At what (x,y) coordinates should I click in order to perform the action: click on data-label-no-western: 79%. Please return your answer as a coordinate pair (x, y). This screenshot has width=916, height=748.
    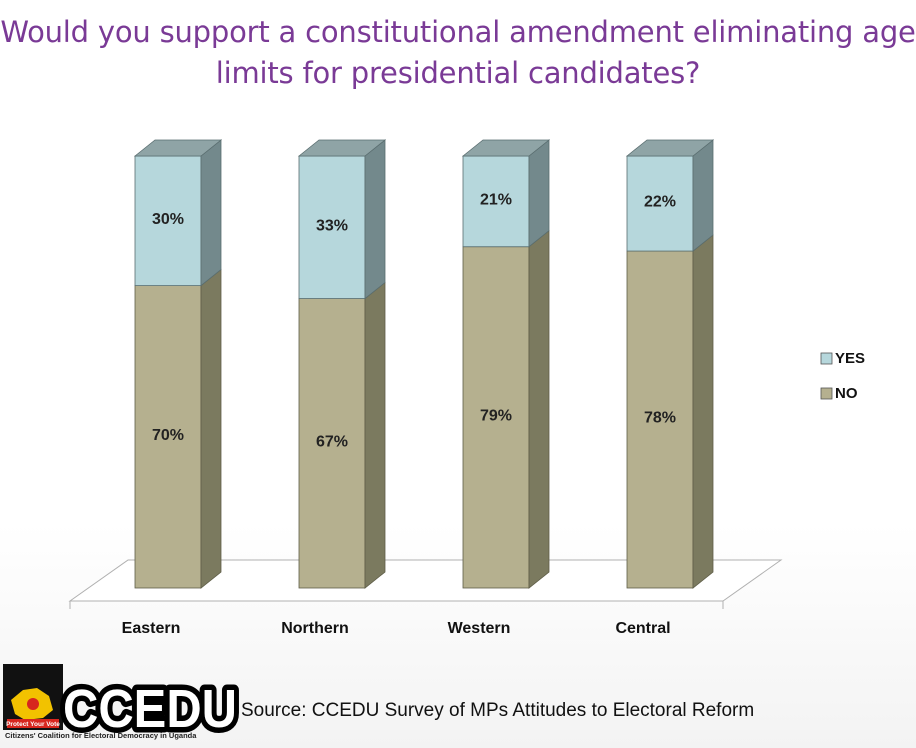
    Looking at the image, I should click on (496, 415).